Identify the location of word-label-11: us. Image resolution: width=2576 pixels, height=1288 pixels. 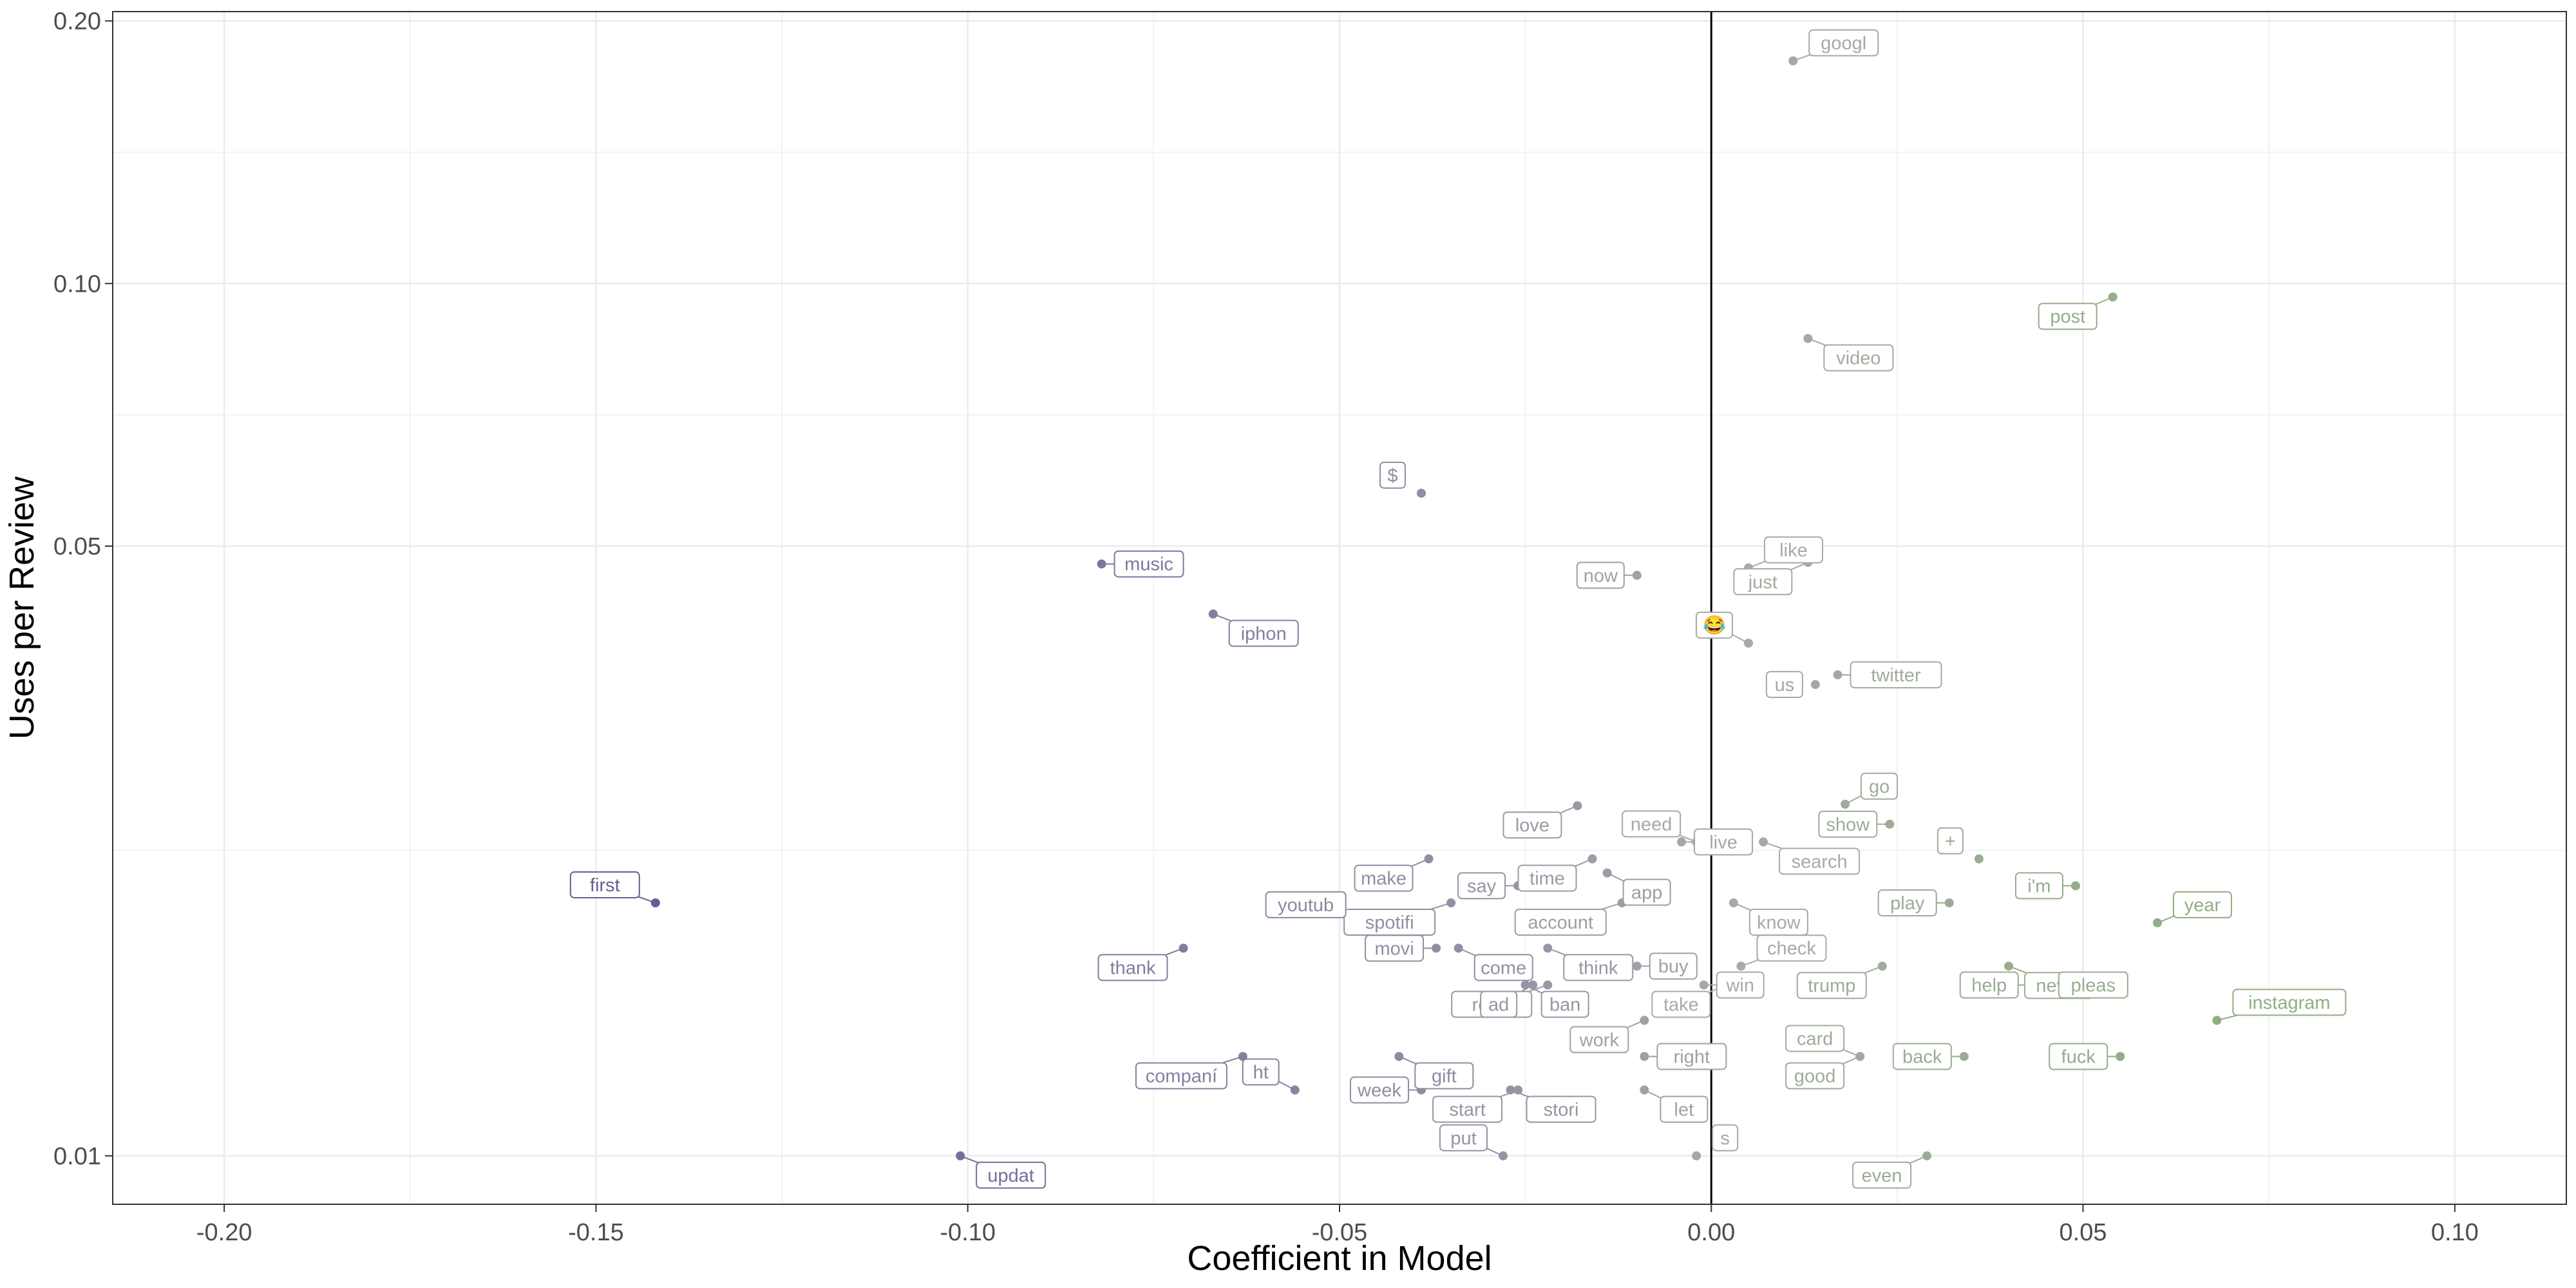
(1784, 684).